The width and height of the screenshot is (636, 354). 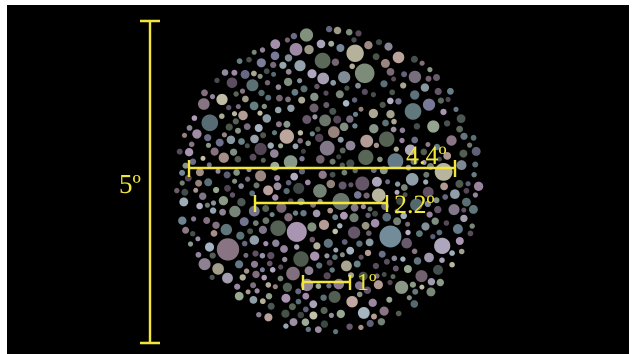 I want to click on label-4-4-degrees: 4.4º, so click(x=426, y=155).